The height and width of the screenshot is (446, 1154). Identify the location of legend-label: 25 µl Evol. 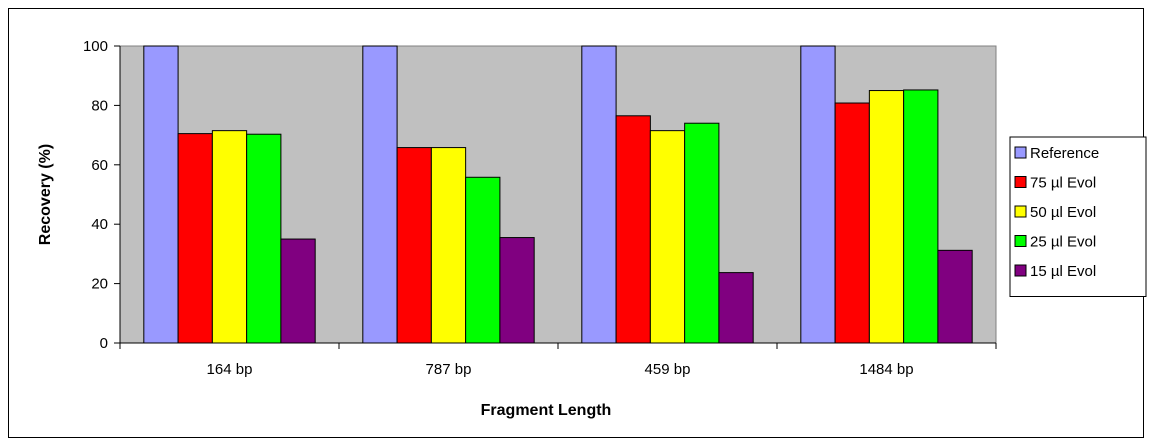
(1063, 242).